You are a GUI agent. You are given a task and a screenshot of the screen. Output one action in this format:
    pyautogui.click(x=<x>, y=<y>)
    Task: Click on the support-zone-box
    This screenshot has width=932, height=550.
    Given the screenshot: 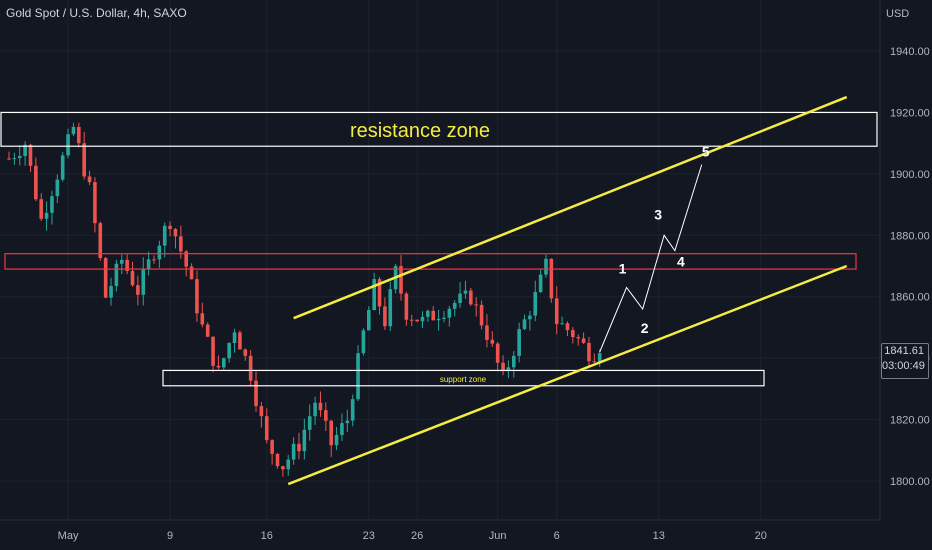 What is the action you would take?
    pyautogui.click(x=463, y=378)
    